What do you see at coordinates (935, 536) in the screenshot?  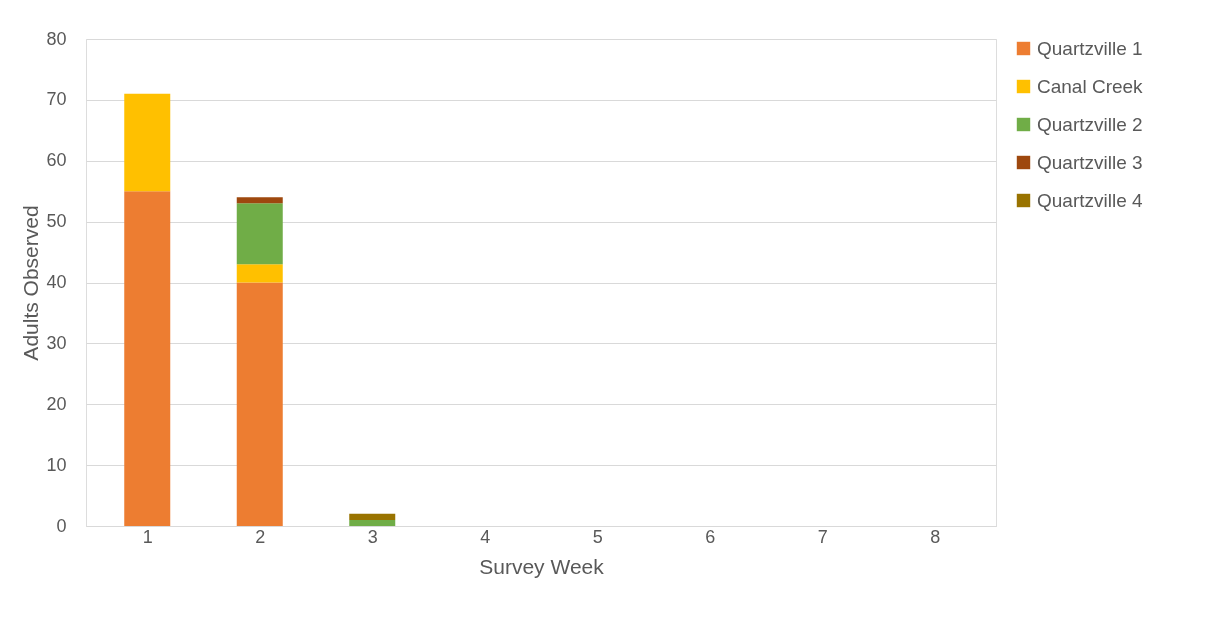 I see `x-tick-label: 8` at bounding box center [935, 536].